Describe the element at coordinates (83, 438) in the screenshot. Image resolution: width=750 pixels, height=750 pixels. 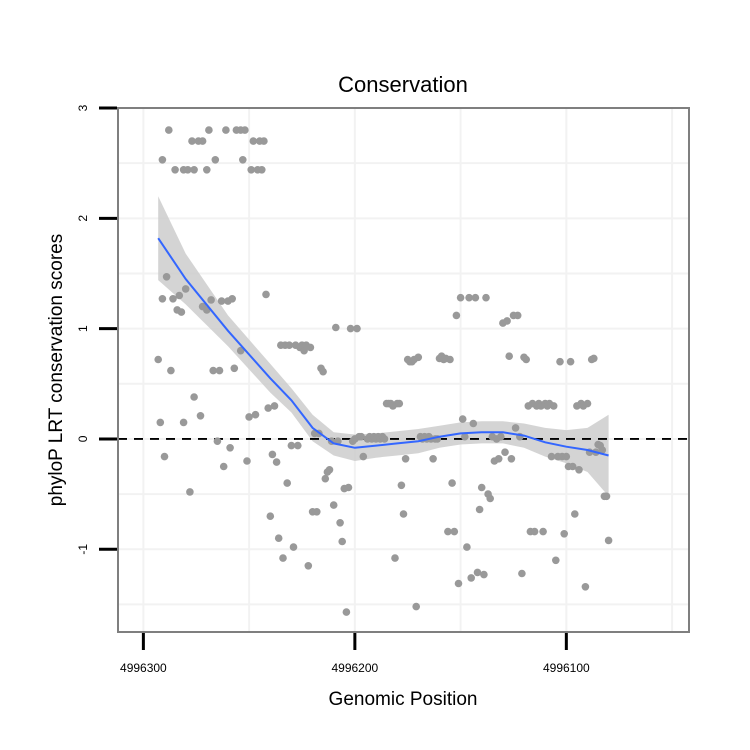
I see `y-tick-label: 0` at that location.